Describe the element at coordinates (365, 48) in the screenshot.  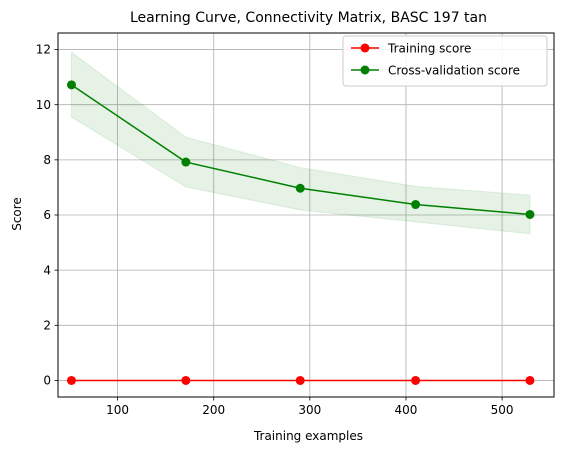
I see `legend-marker-training` at that location.